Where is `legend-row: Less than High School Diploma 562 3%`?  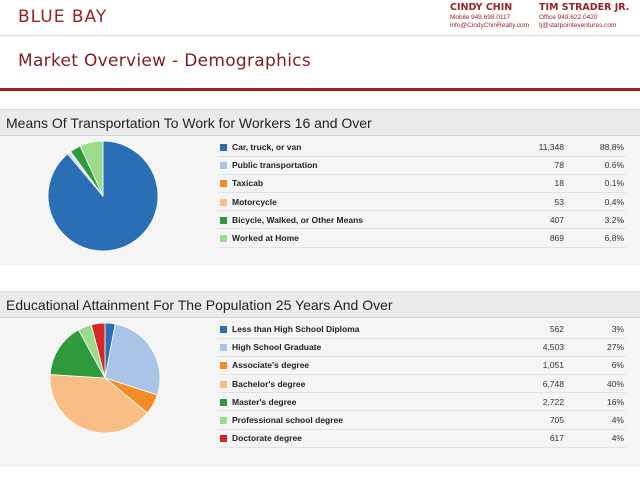 legend-row: Less than High School Diploma 562 3% is located at coordinates (422, 329).